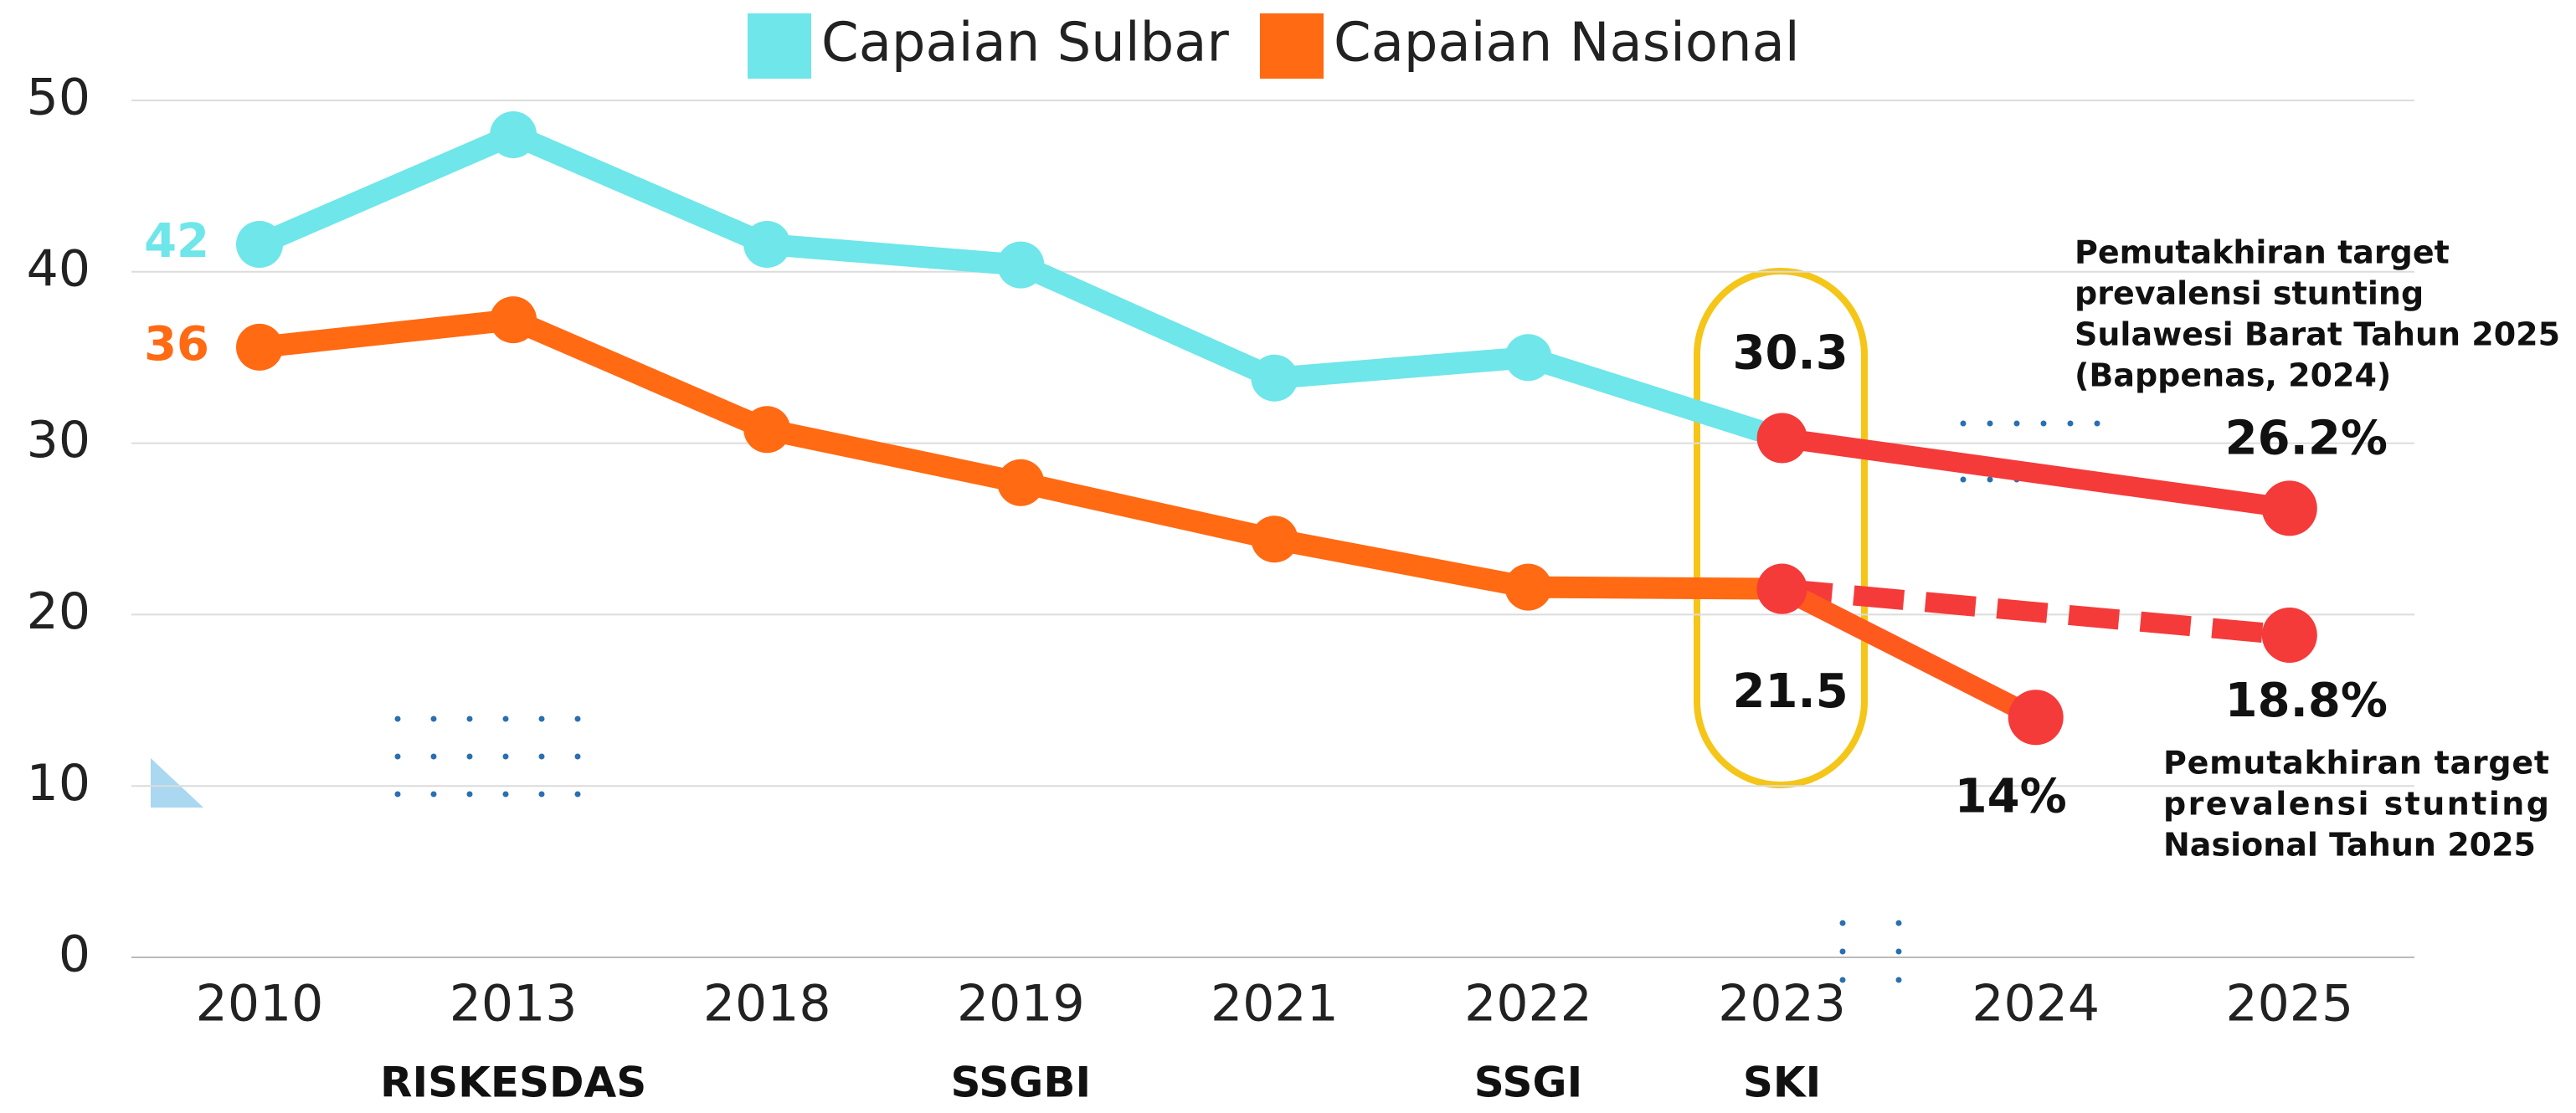 Image resolution: width=2576 pixels, height=1113 pixels. What do you see at coordinates (1782, 1004) in the screenshot?
I see `x-tick-label: 2023` at bounding box center [1782, 1004].